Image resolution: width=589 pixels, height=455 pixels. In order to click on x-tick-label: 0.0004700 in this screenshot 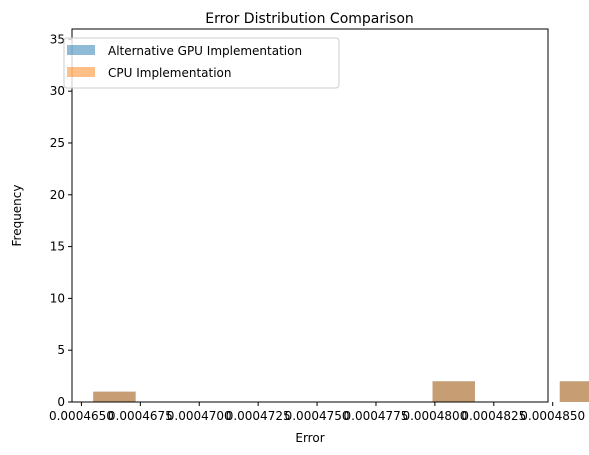, I will do `click(199, 416)`.